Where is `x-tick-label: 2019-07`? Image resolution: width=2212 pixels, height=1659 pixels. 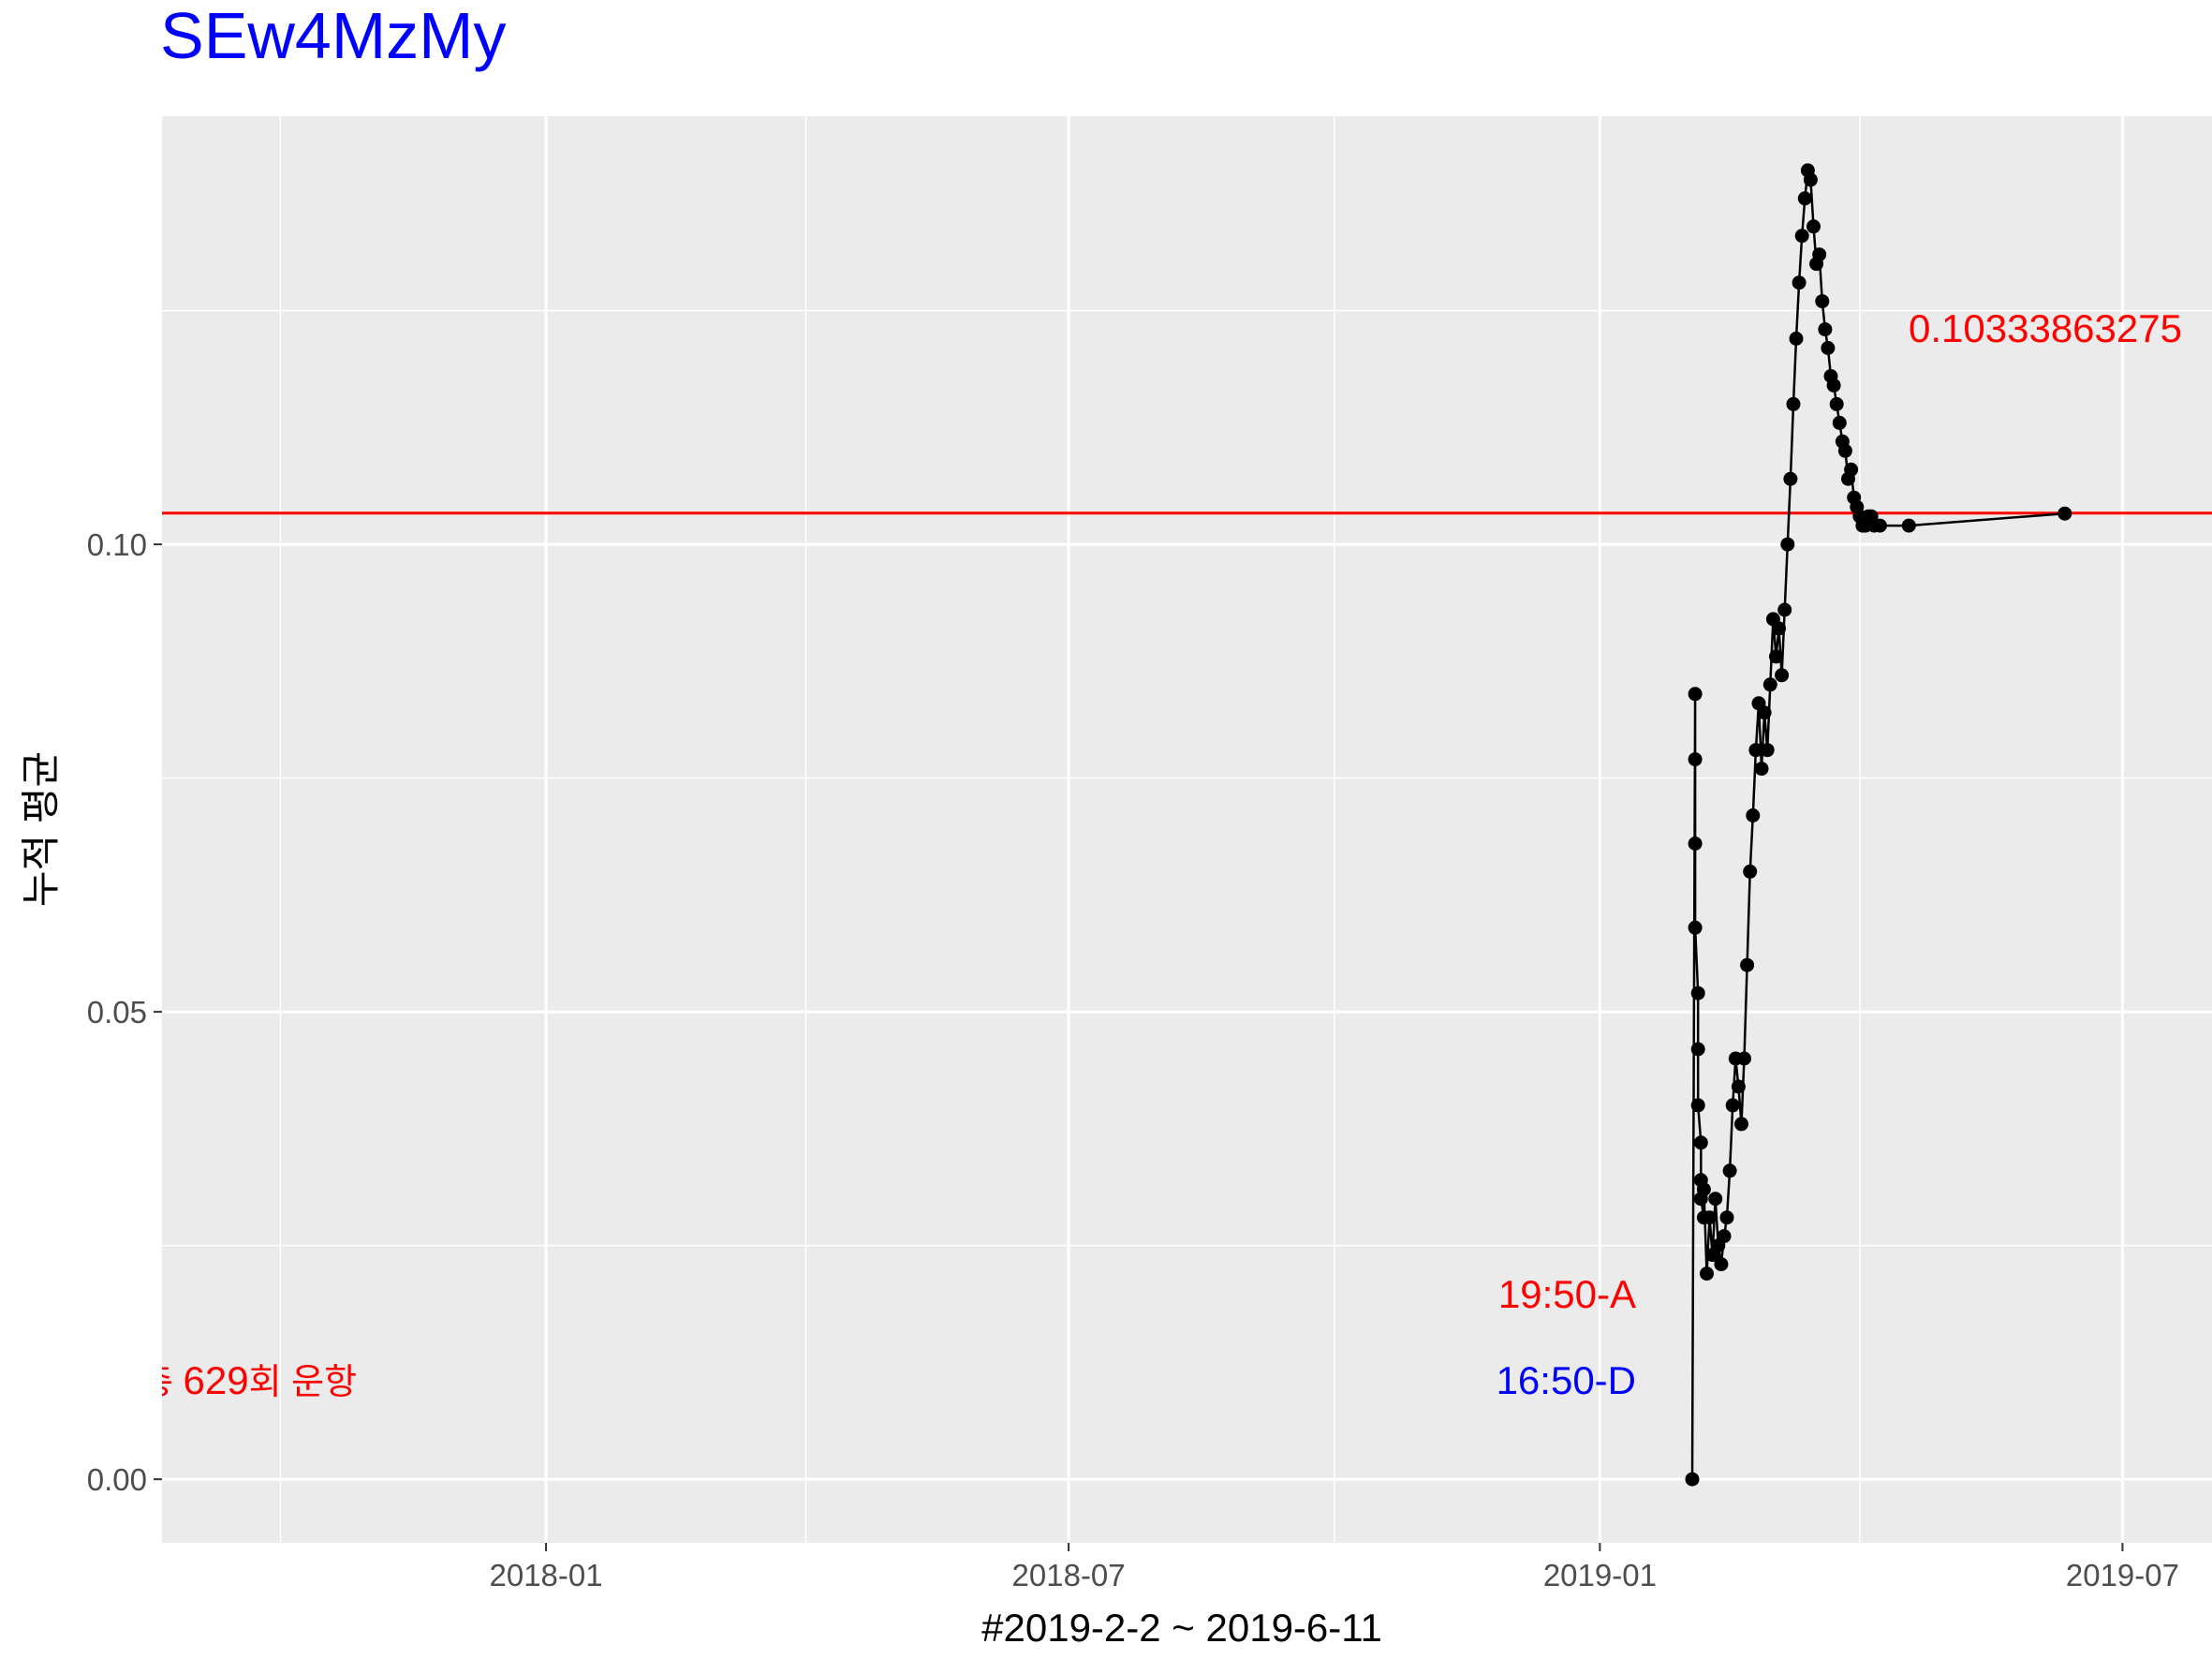 x-tick-label: 2019-07 is located at coordinates (2122, 1575).